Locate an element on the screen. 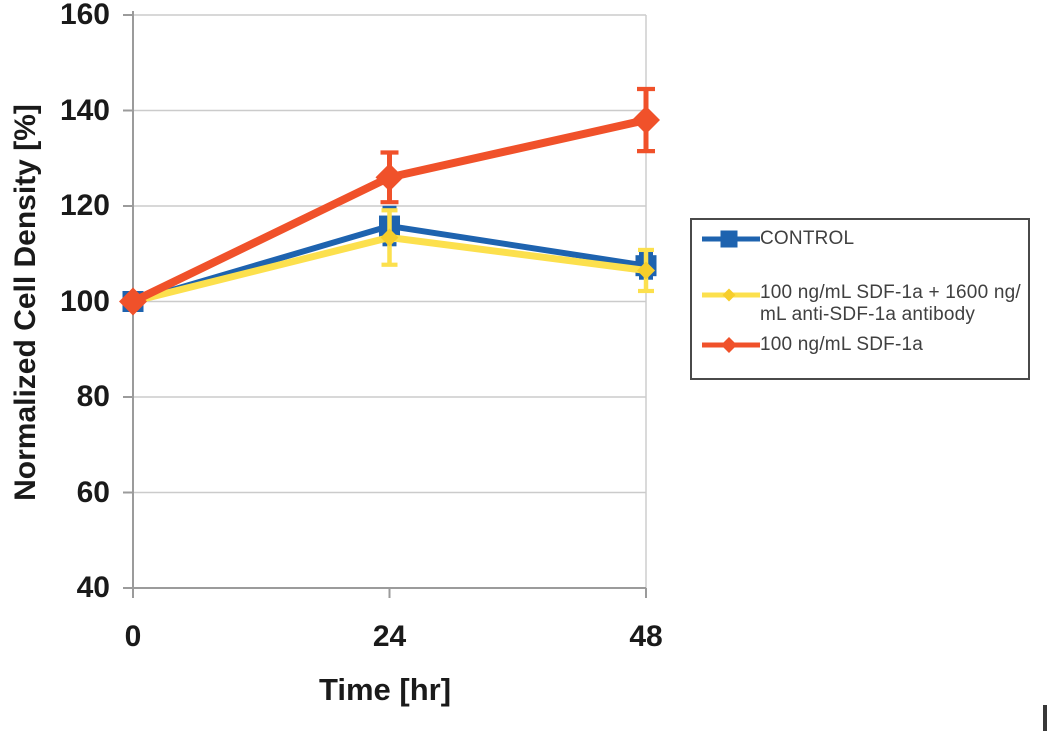 The image size is (1050, 731). legend-label-control: CONTROL is located at coordinates (807, 238).